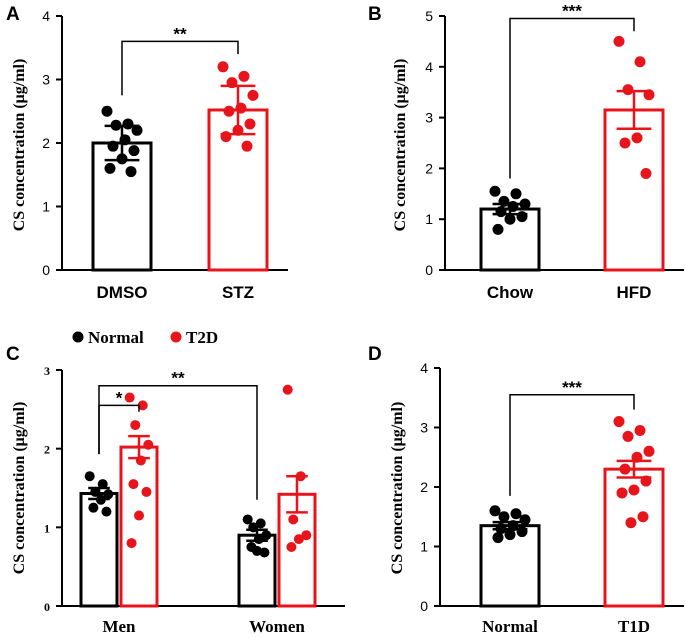 The image size is (699, 638). What do you see at coordinates (145, 337) in the screenshot?
I see `legend: Normal T2D` at bounding box center [145, 337].